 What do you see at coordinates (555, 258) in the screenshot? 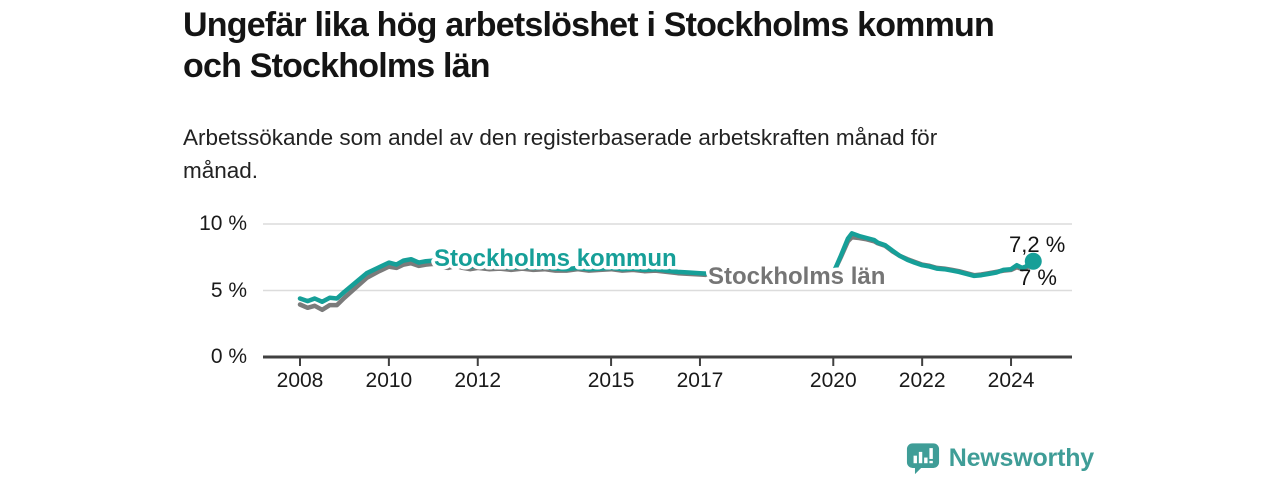
I see `kommun-series-label: Stockholms kommun` at bounding box center [555, 258].